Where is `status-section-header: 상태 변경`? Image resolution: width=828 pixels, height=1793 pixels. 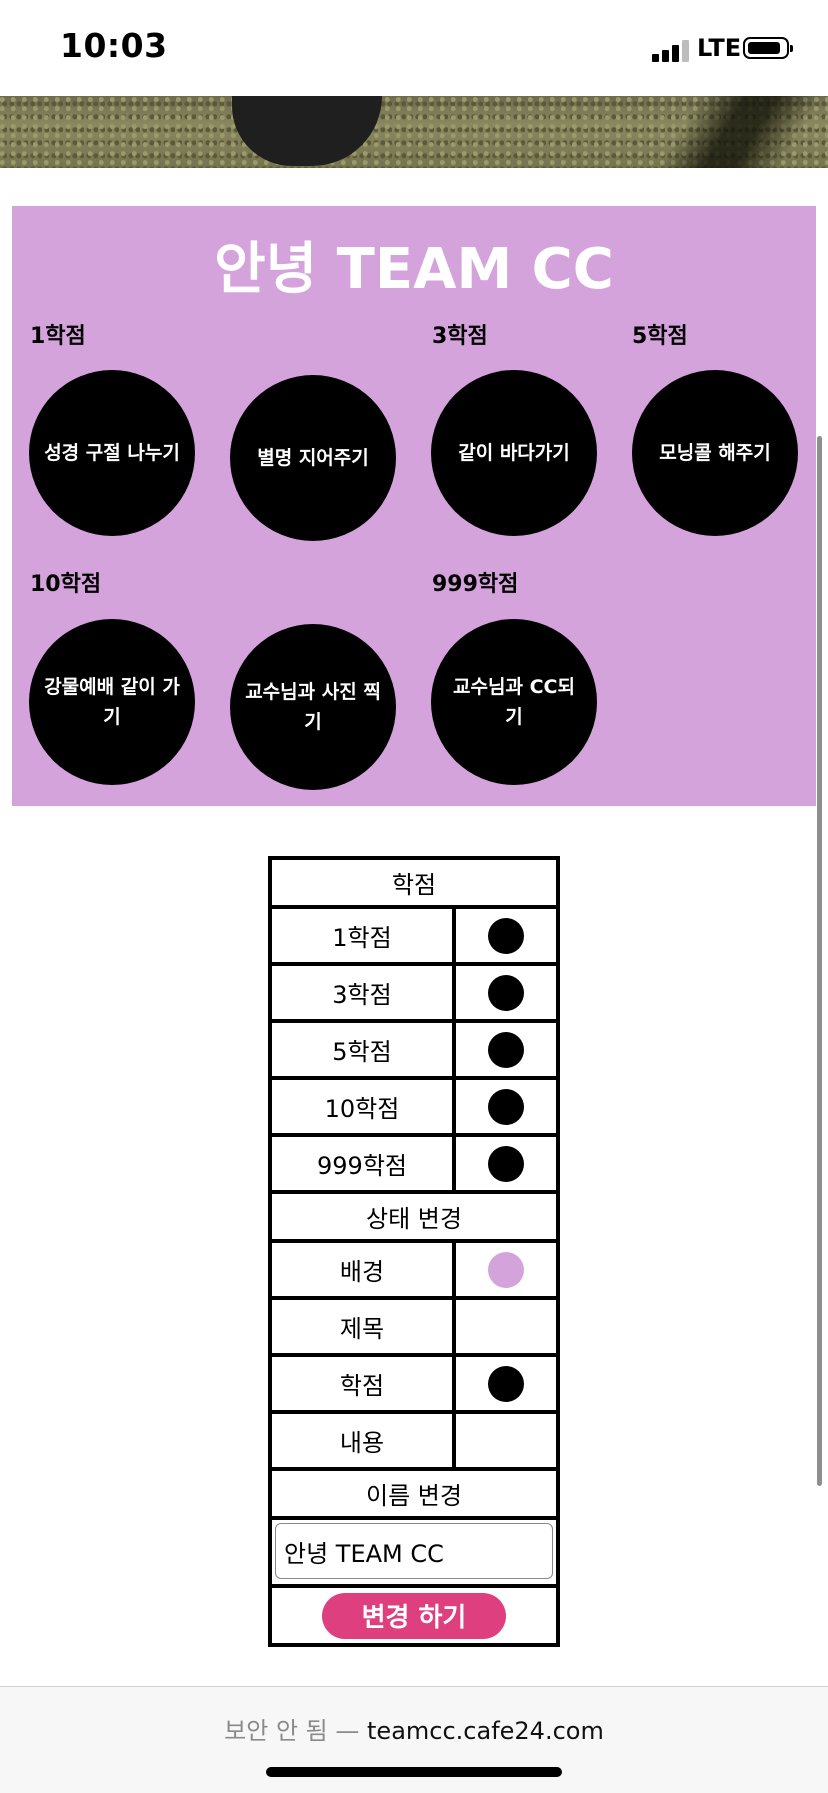
status-section-header: 상태 변경 is located at coordinates (414, 1219).